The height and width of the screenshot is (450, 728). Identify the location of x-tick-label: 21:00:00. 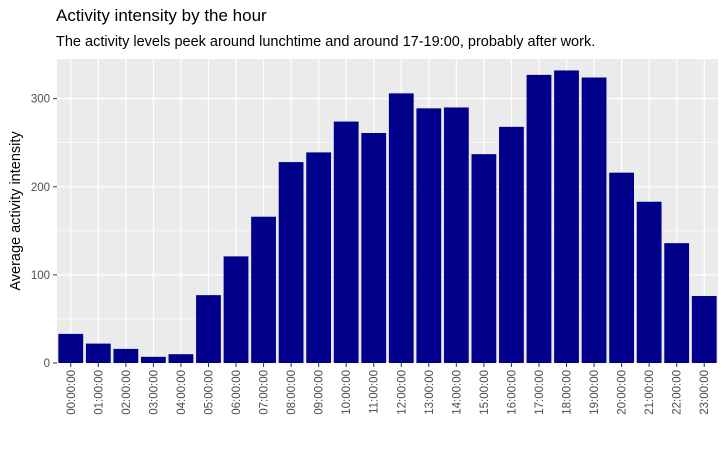
(650, 392).